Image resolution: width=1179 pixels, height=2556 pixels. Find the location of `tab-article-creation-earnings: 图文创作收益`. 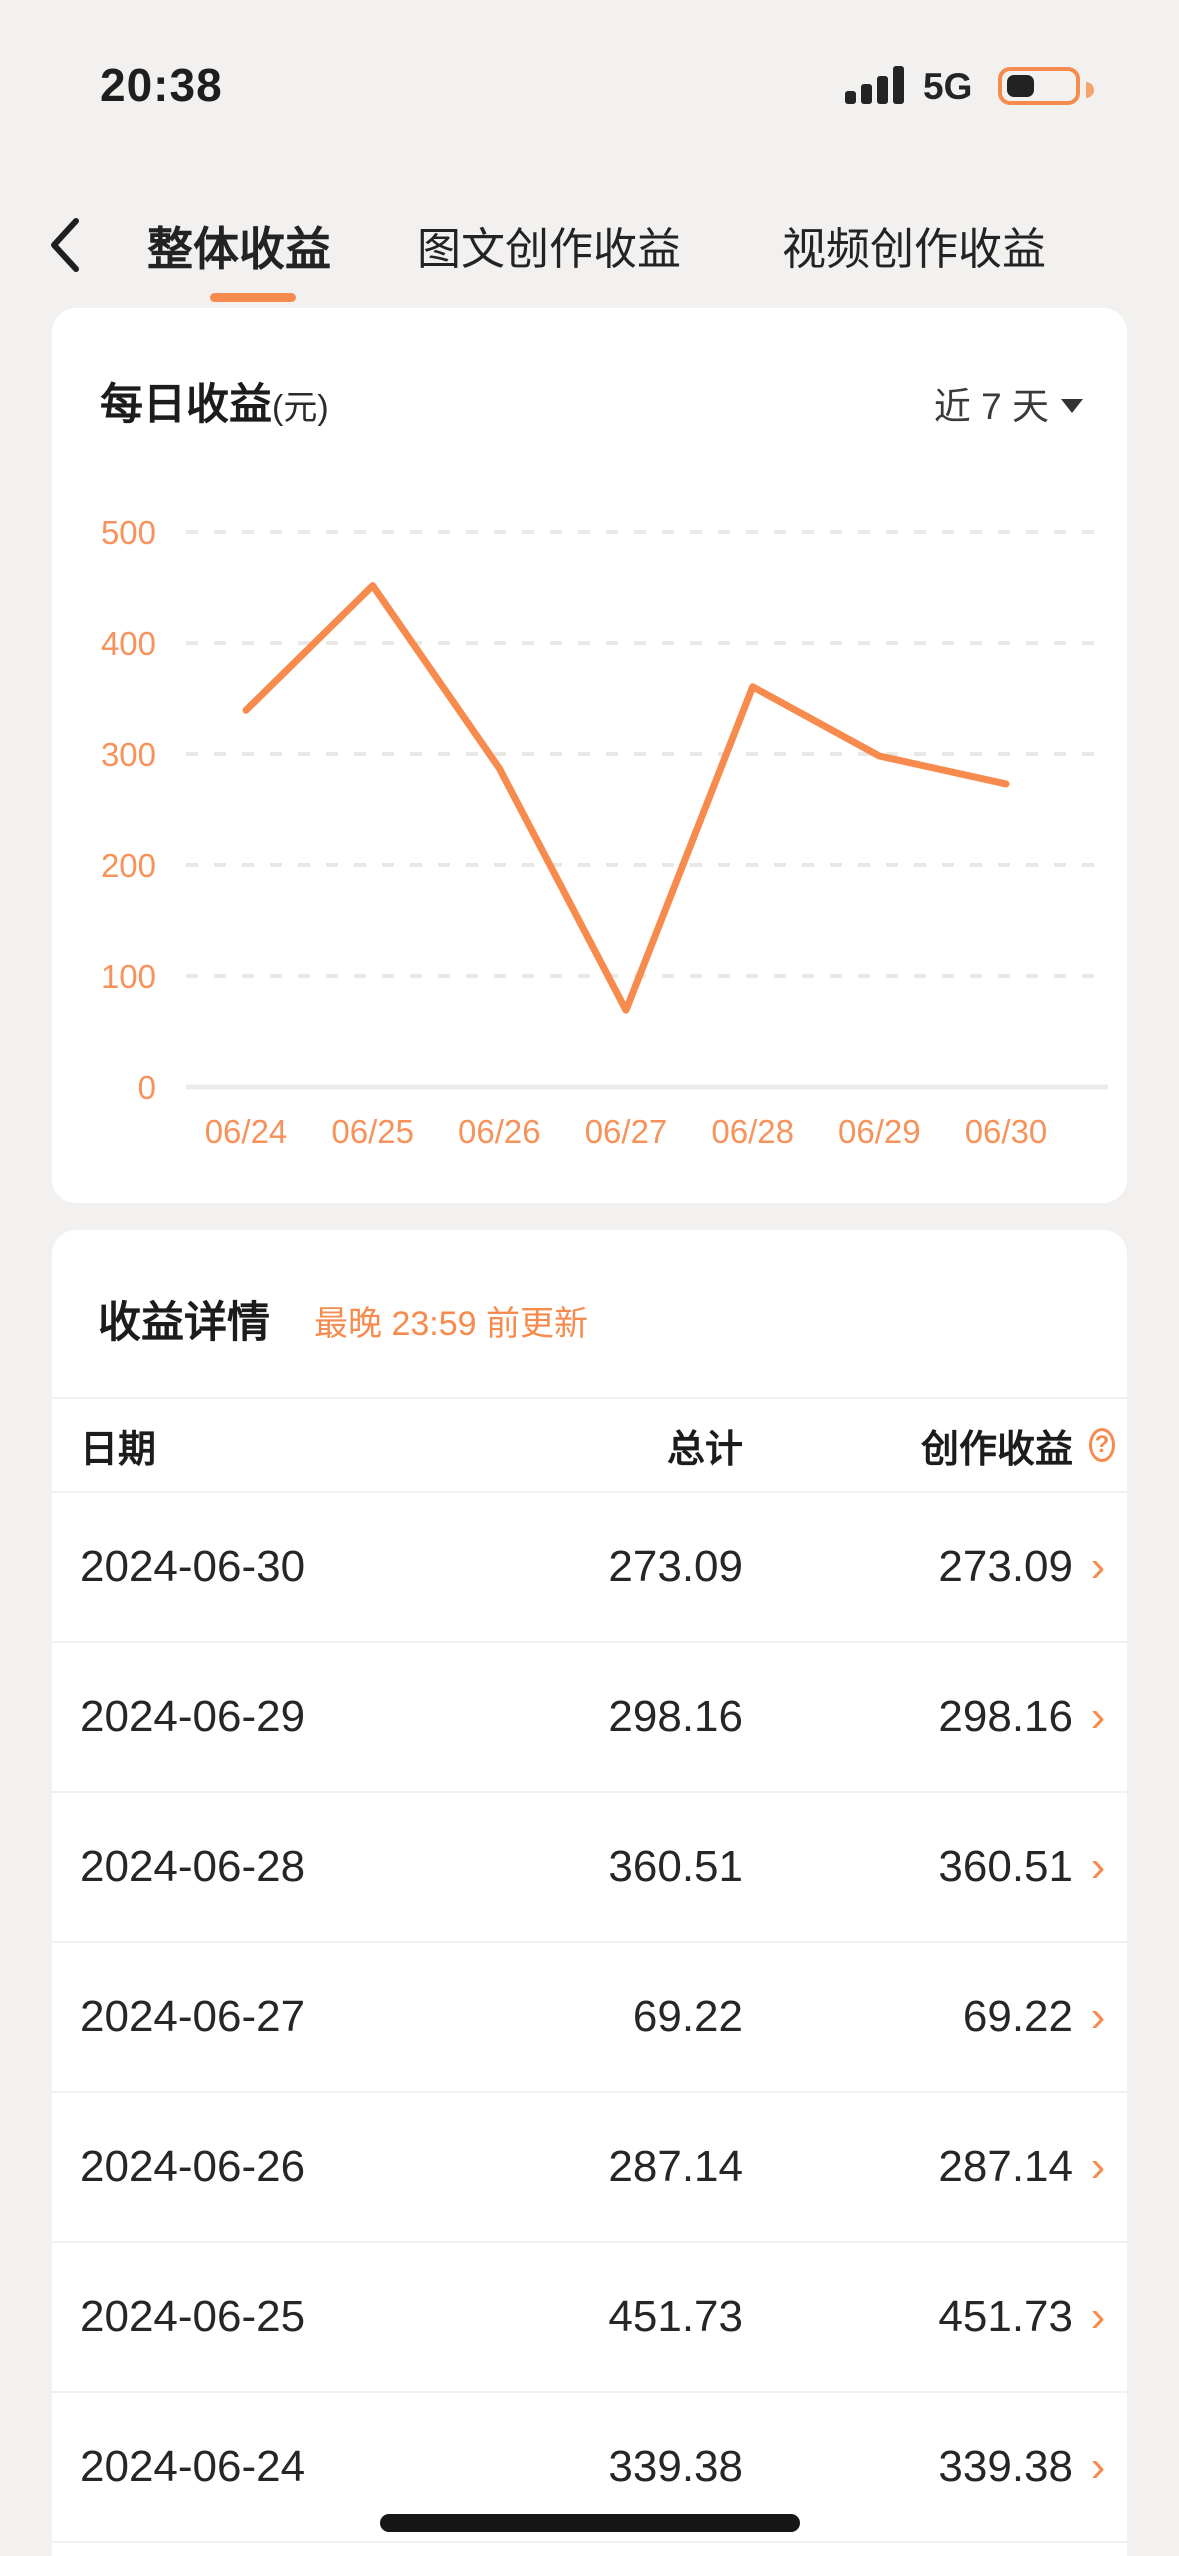

tab-article-creation-earnings: 图文创作收益 is located at coordinates (549, 249).